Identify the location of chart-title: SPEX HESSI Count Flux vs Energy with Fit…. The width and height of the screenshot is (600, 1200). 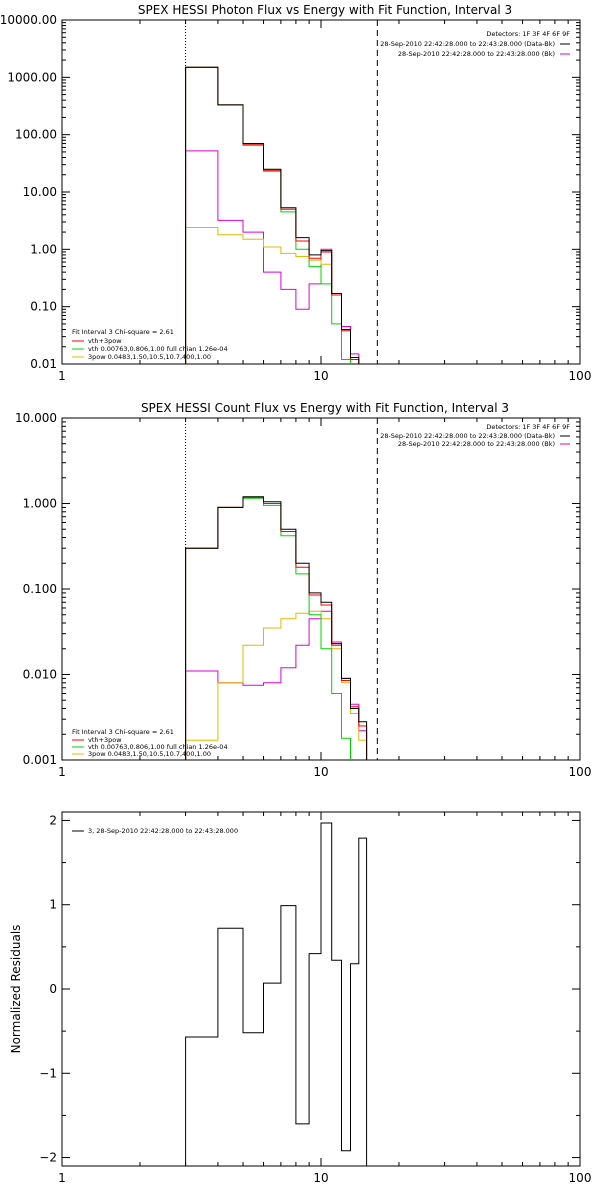
(325, 408).